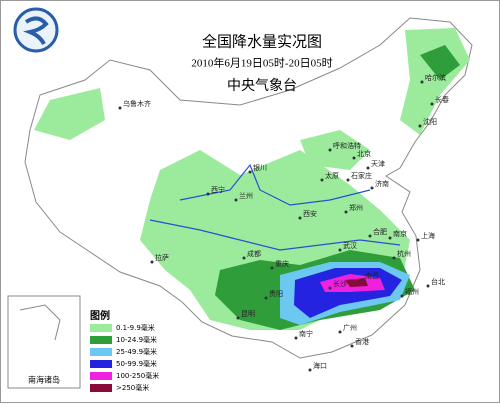  Describe the element at coordinates (276, 293) in the screenshot. I see `city-label: 贵阳` at that location.